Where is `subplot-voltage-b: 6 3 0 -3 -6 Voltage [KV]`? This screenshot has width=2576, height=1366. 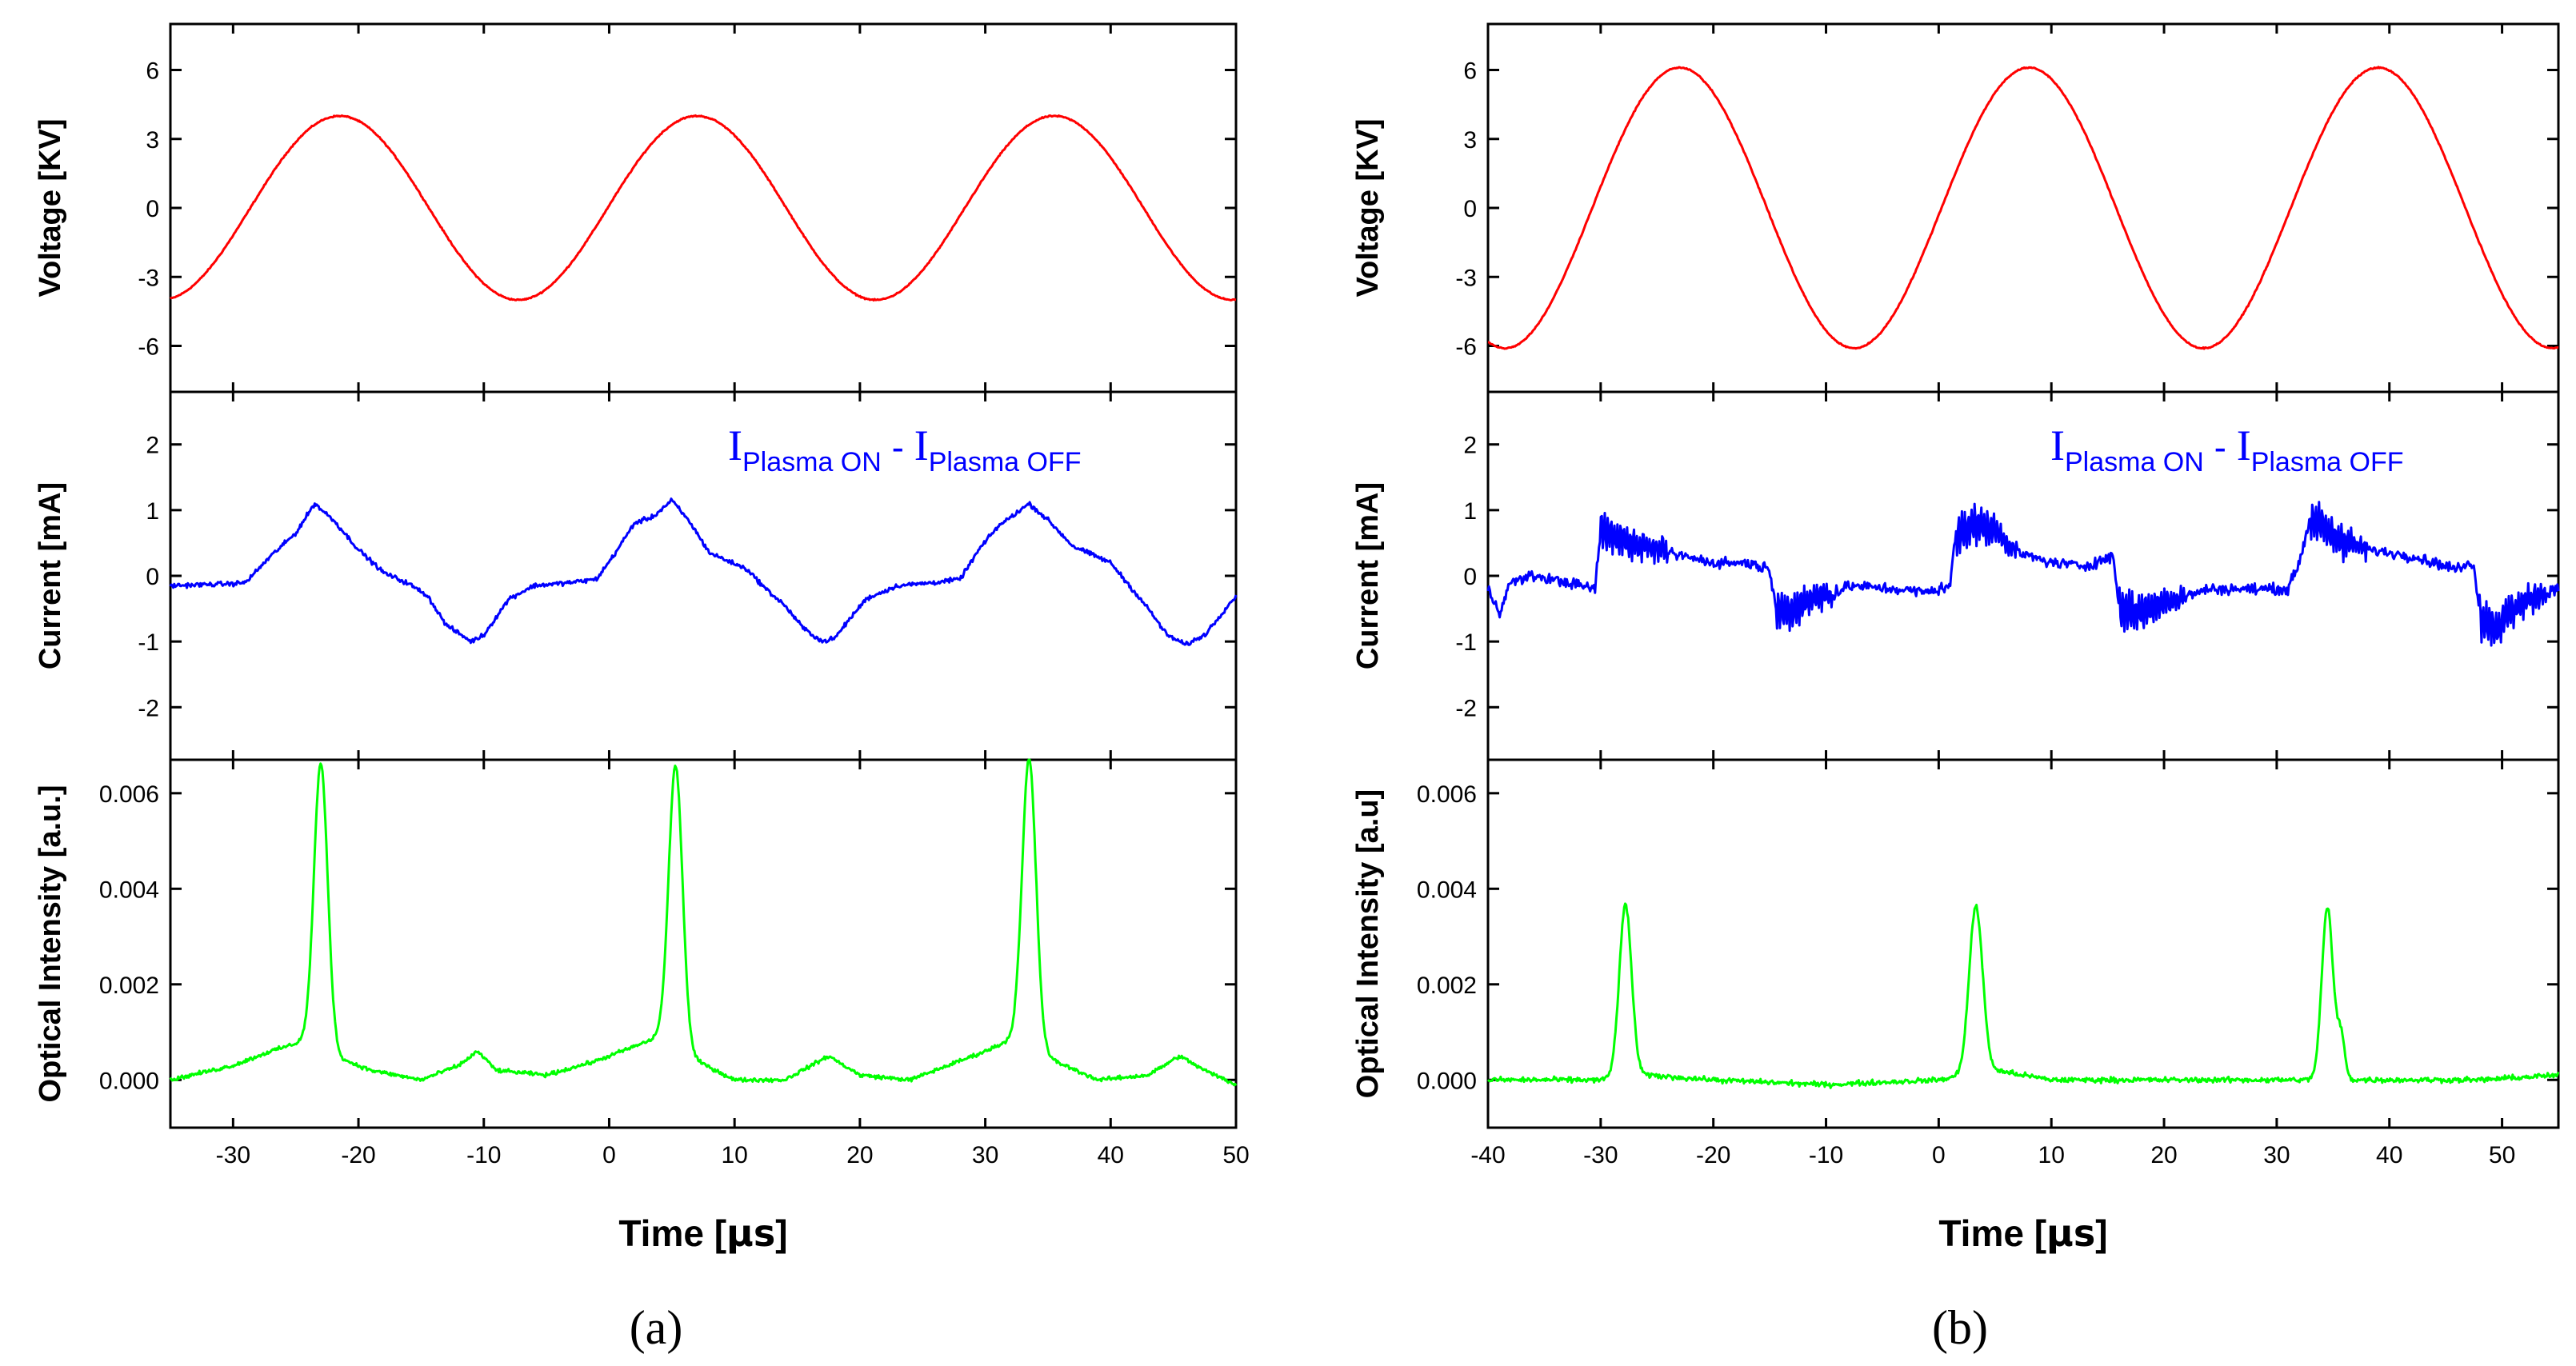
subplot-voltage-b: 6 3 0 -3 -6 Voltage [KV] is located at coordinates (1955, 207).